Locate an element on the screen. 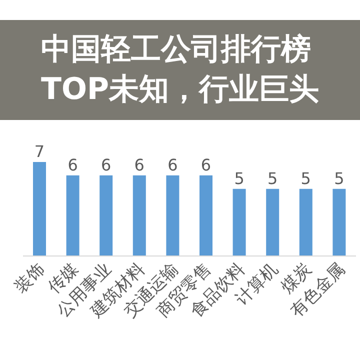  x-tick-label: 装饰 is located at coordinates (30, 278).